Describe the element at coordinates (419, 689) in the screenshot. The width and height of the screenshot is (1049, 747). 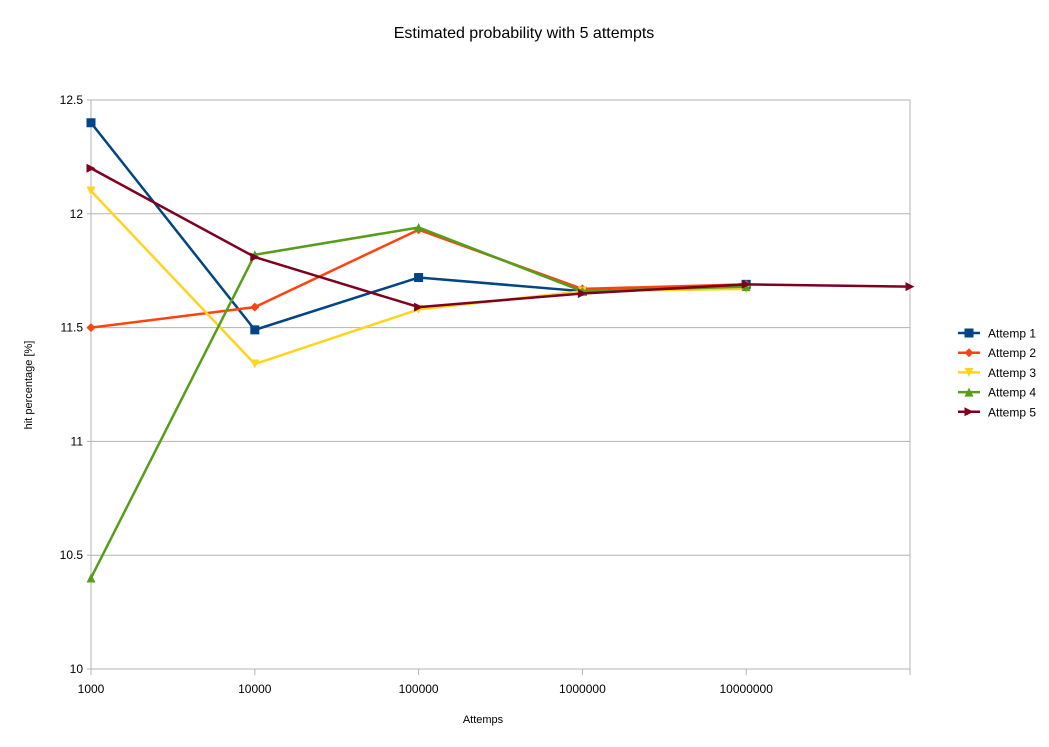
I see `x-tick-label: 100000` at that location.